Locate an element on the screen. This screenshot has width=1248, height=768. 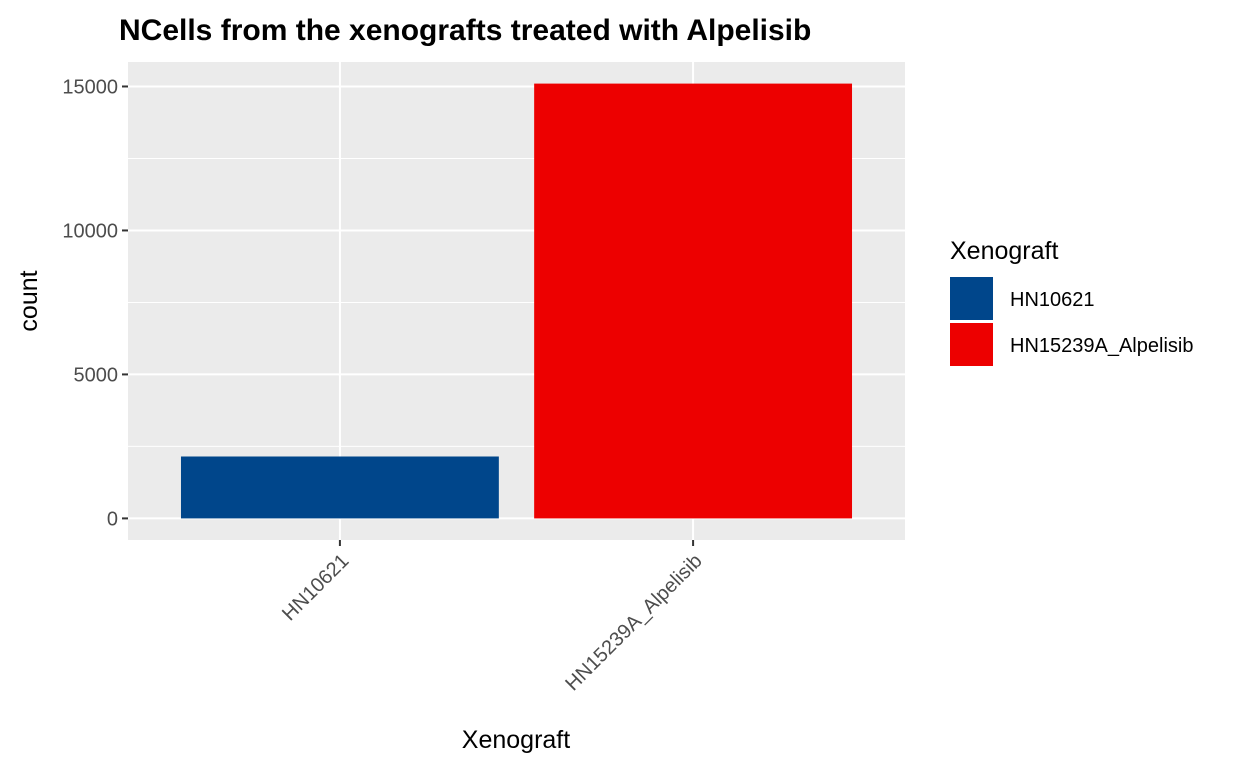
bar-HN10621 is located at coordinates (339, 487).